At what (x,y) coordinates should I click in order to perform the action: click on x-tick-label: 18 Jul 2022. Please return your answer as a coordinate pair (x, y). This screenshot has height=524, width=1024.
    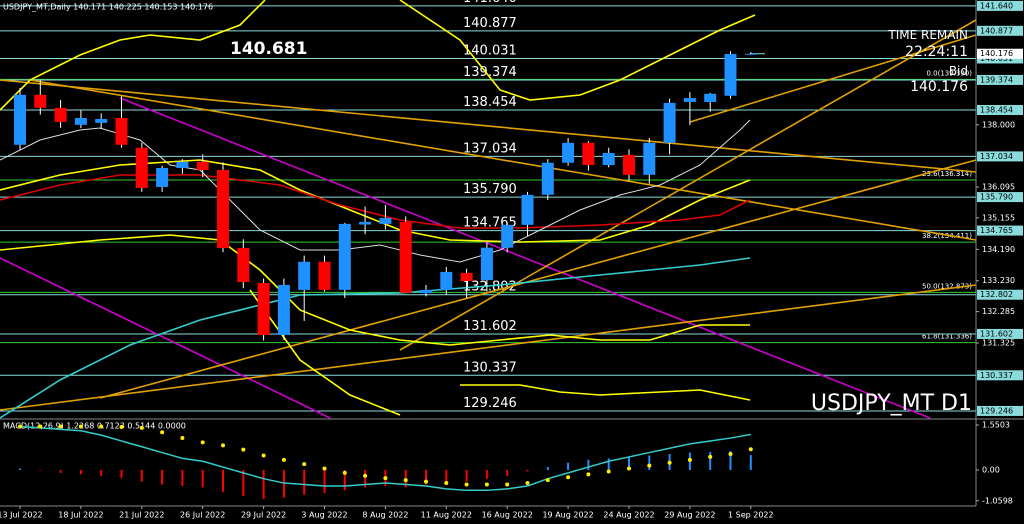
    Looking at the image, I should click on (80, 515).